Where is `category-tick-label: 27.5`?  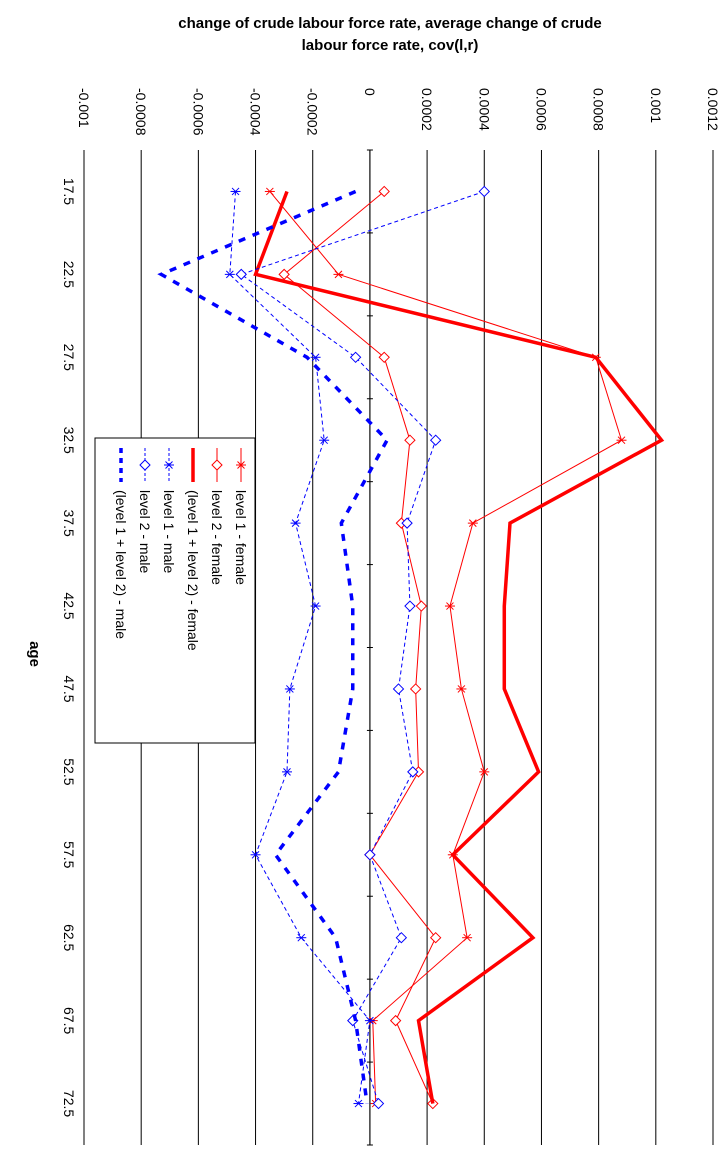
category-tick-label: 27.5 is located at coordinates (69, 357).